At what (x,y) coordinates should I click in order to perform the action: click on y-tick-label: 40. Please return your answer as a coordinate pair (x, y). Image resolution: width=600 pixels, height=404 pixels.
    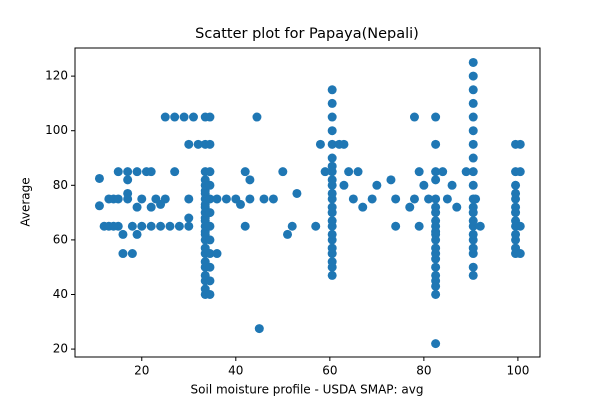
    Looking at the image, I should click on (60, 294).